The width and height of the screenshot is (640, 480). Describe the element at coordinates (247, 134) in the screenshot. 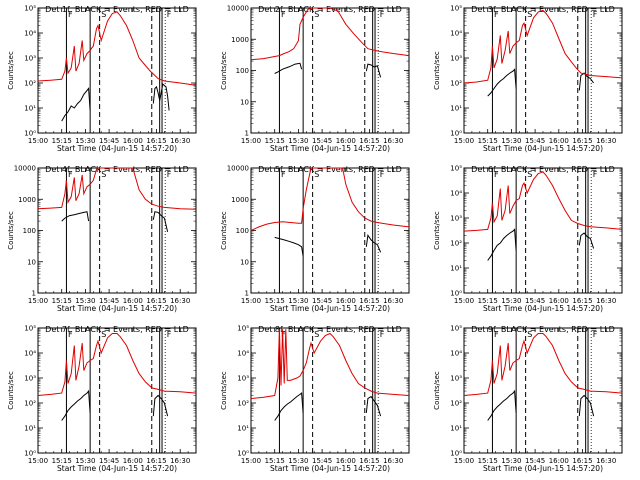

I see `y-tick-label: 1` at that location.